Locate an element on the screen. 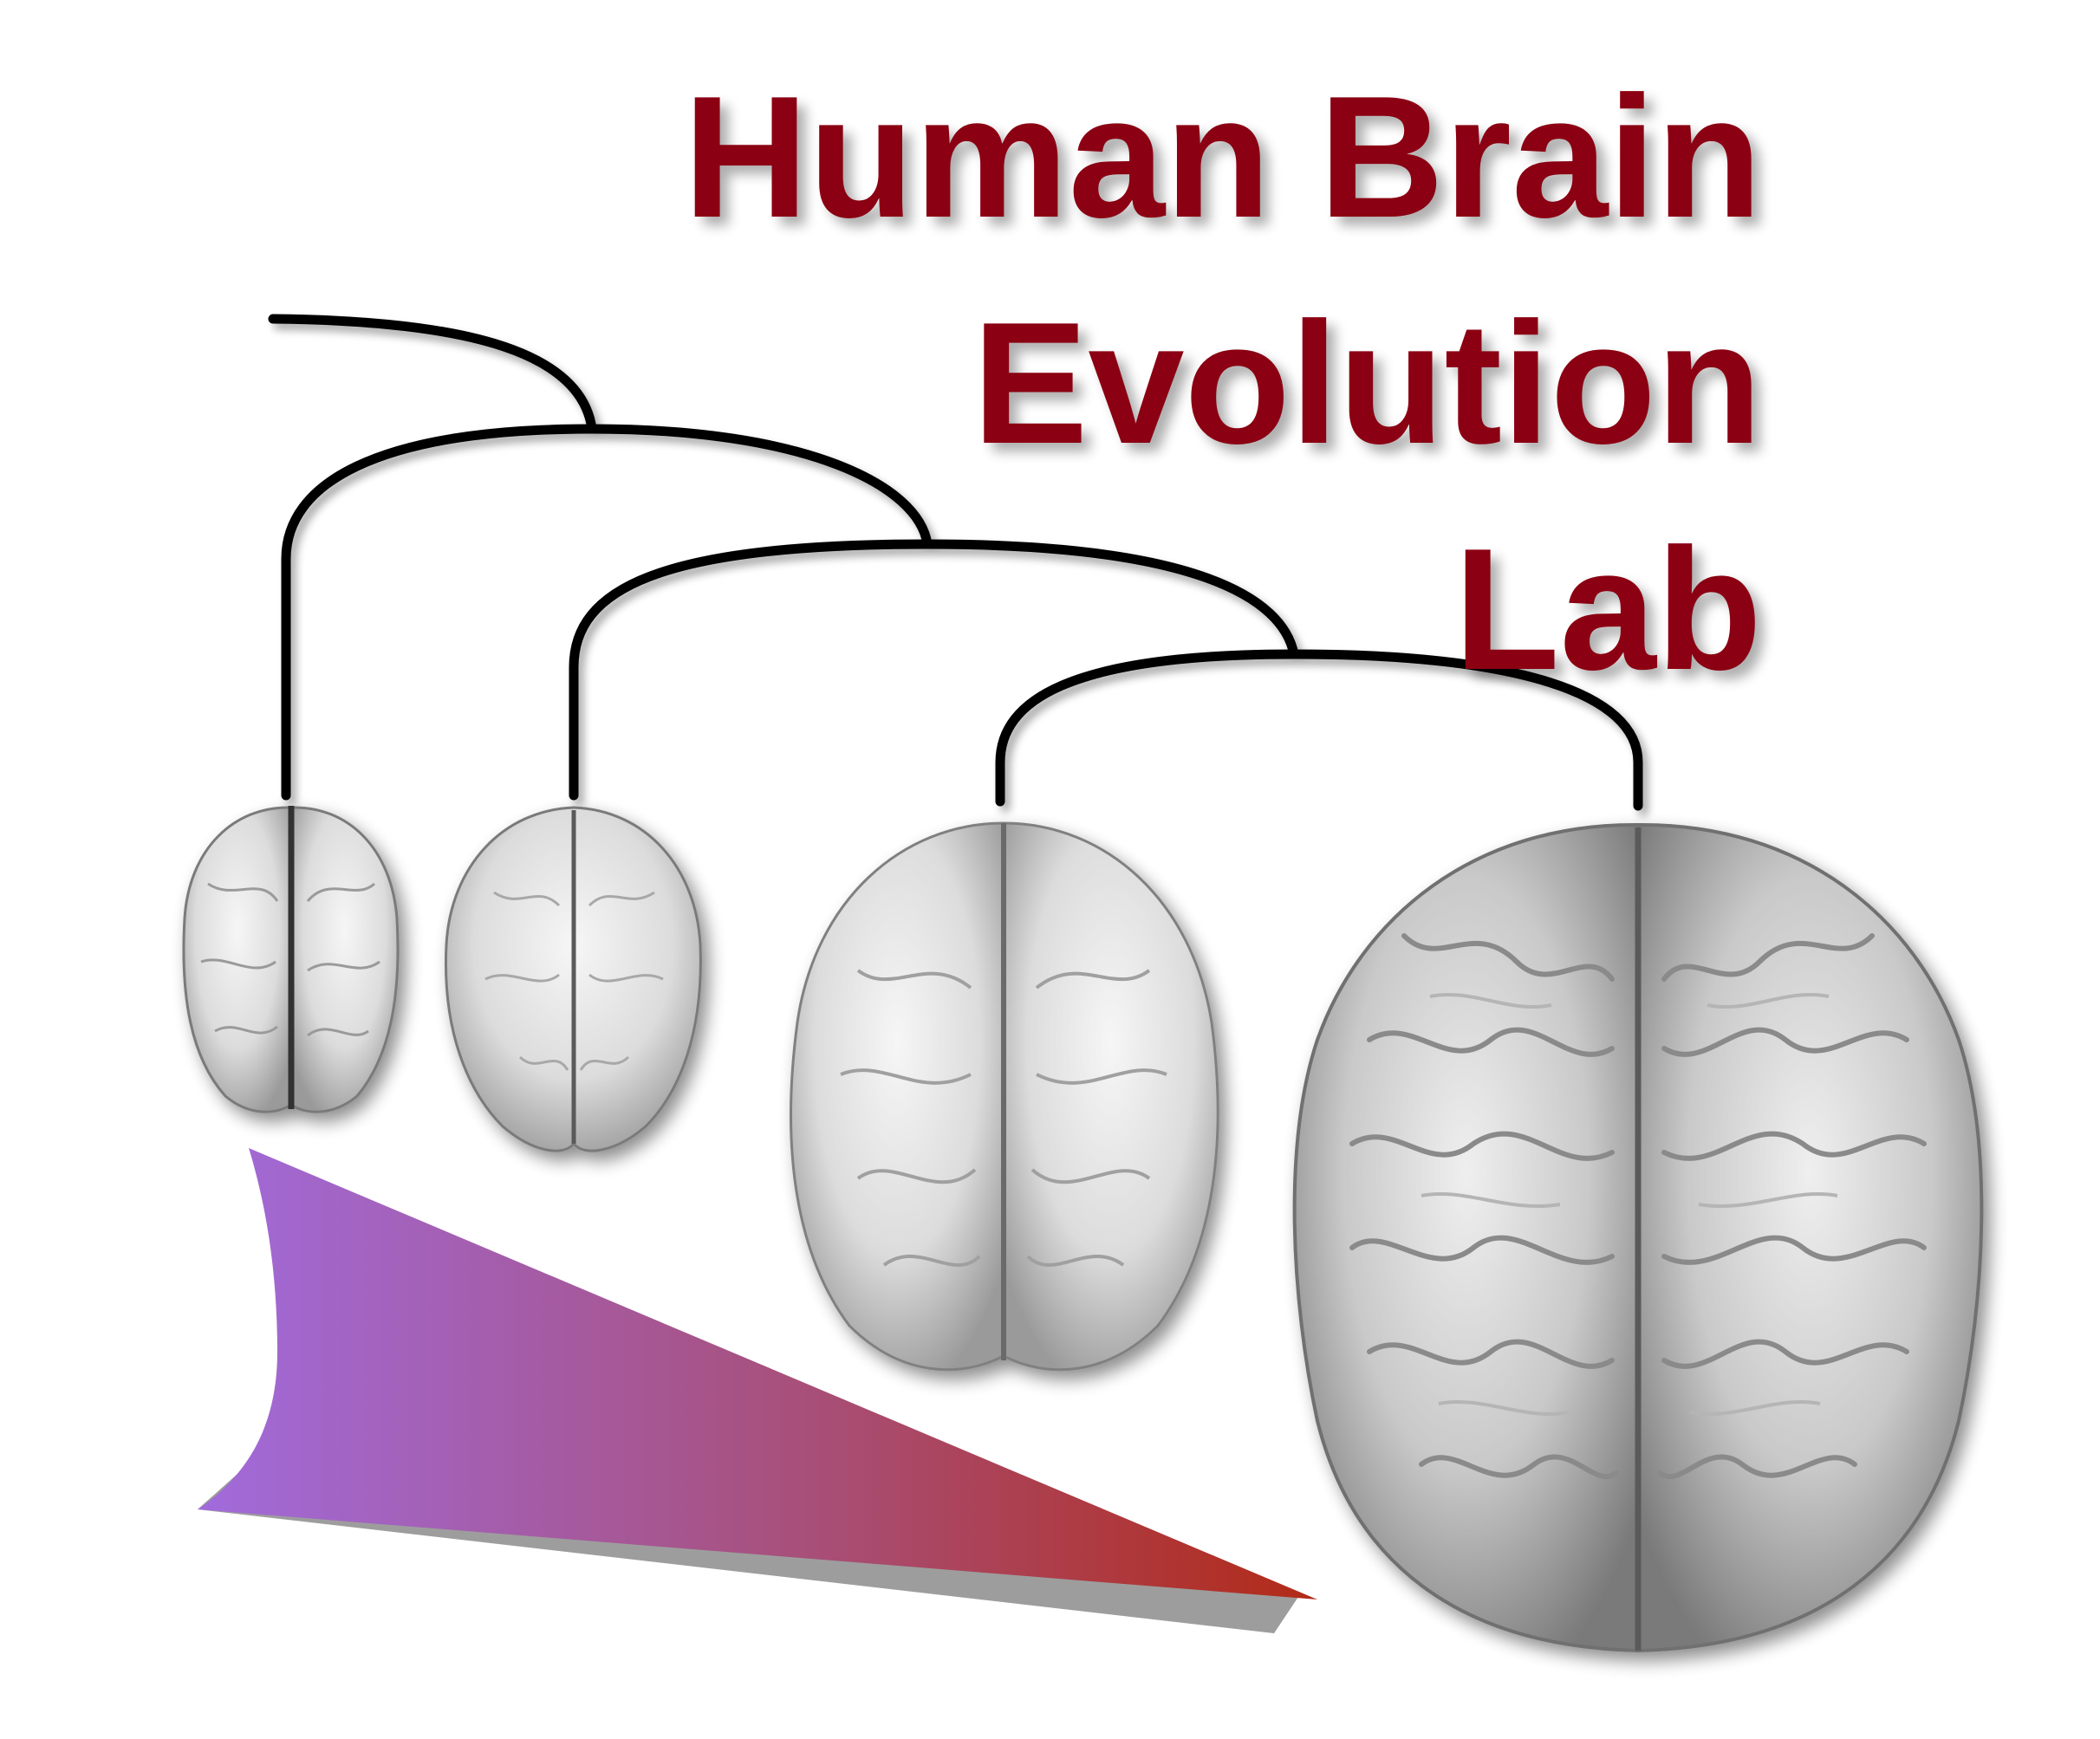 The height and width of the screenshot is (1739, 2100). lab-title-line-1: Human Brain is located at coordinates (1222, 157).